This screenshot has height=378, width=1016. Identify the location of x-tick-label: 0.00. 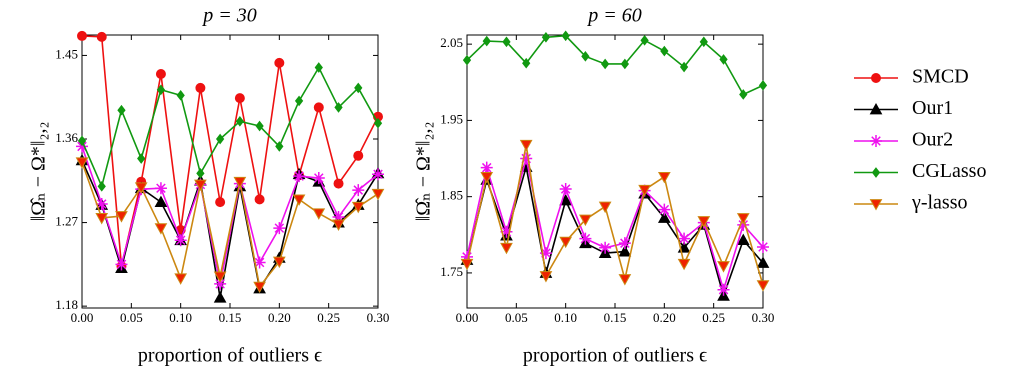
(467, 317).